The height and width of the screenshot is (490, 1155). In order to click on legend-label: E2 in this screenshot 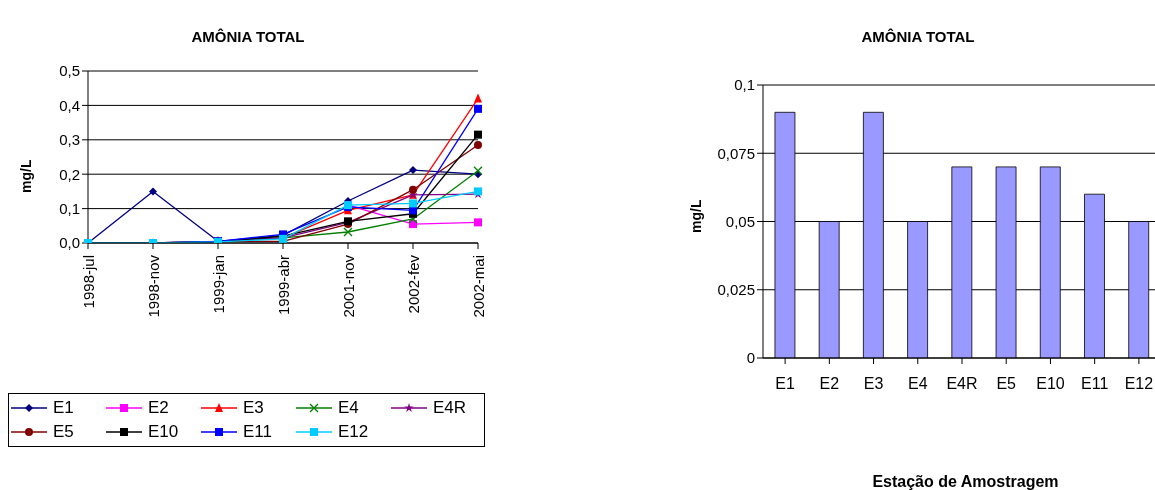, I will do `click(158, 408)`.